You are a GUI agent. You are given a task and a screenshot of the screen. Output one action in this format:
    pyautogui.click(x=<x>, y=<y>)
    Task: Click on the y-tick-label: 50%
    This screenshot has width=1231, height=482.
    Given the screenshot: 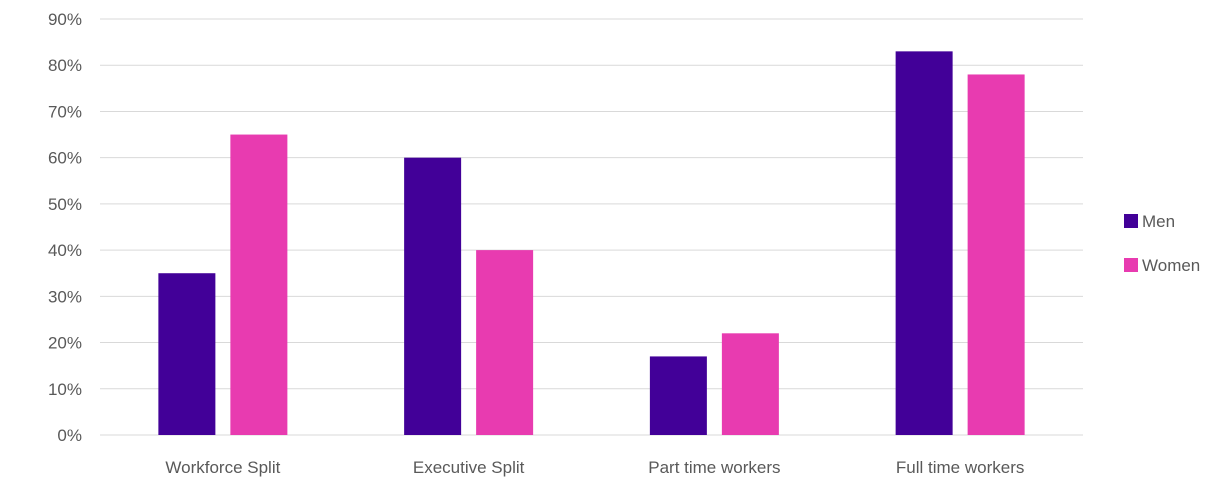 What is the action you would take?
    pyautogui.click(x=65, y=204)
    